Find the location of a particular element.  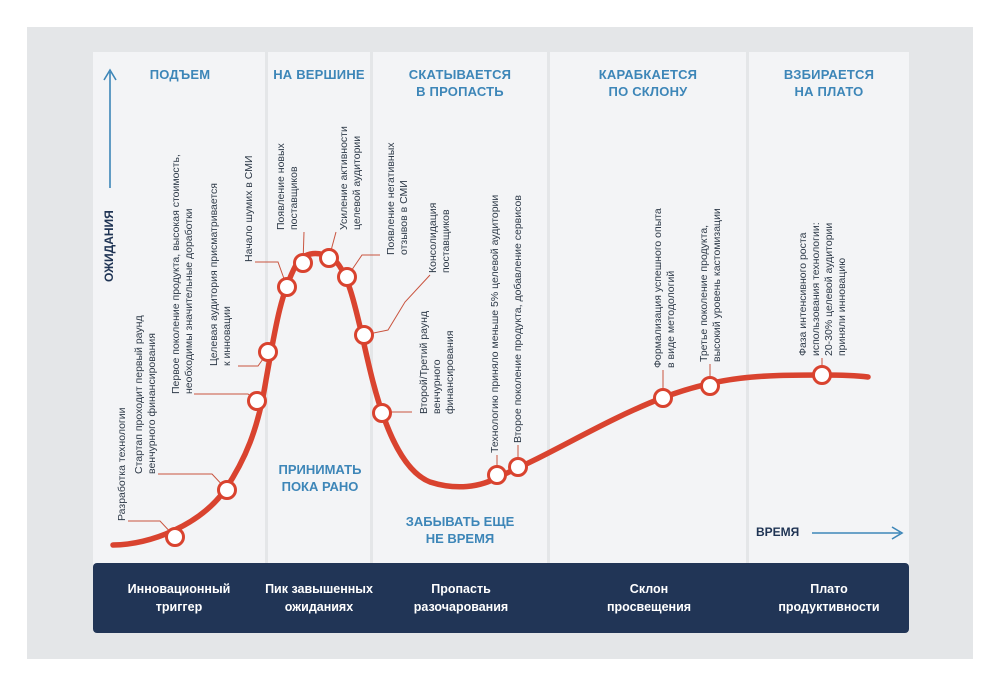

phase-title-fall: СКАТЫВАЕТСЯ В ПРОПАСТЬ is located at coordinates (460, 83).